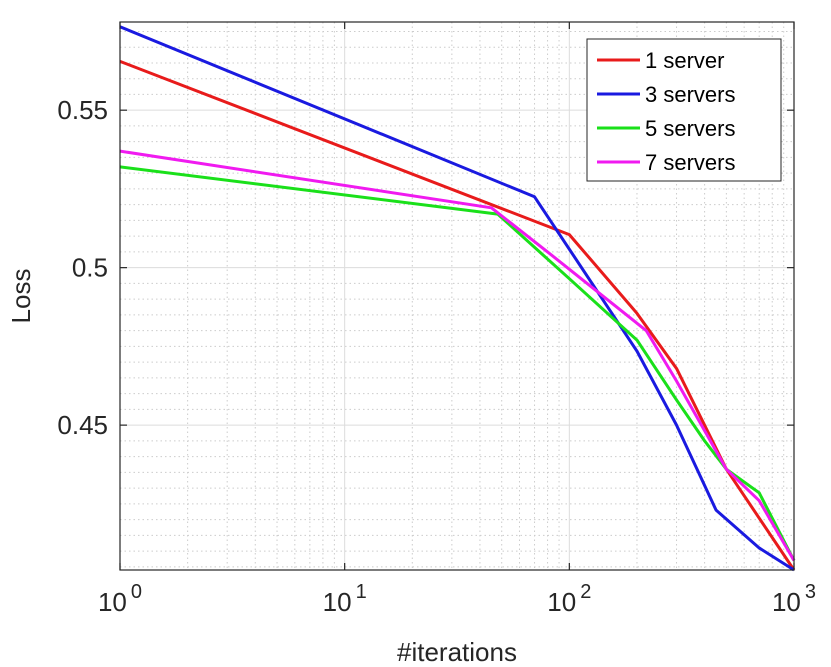 Image resolution: width=831 pixels, height=667 pixels. I want to click on x-tick-label: 10 3, so click(794, 599).